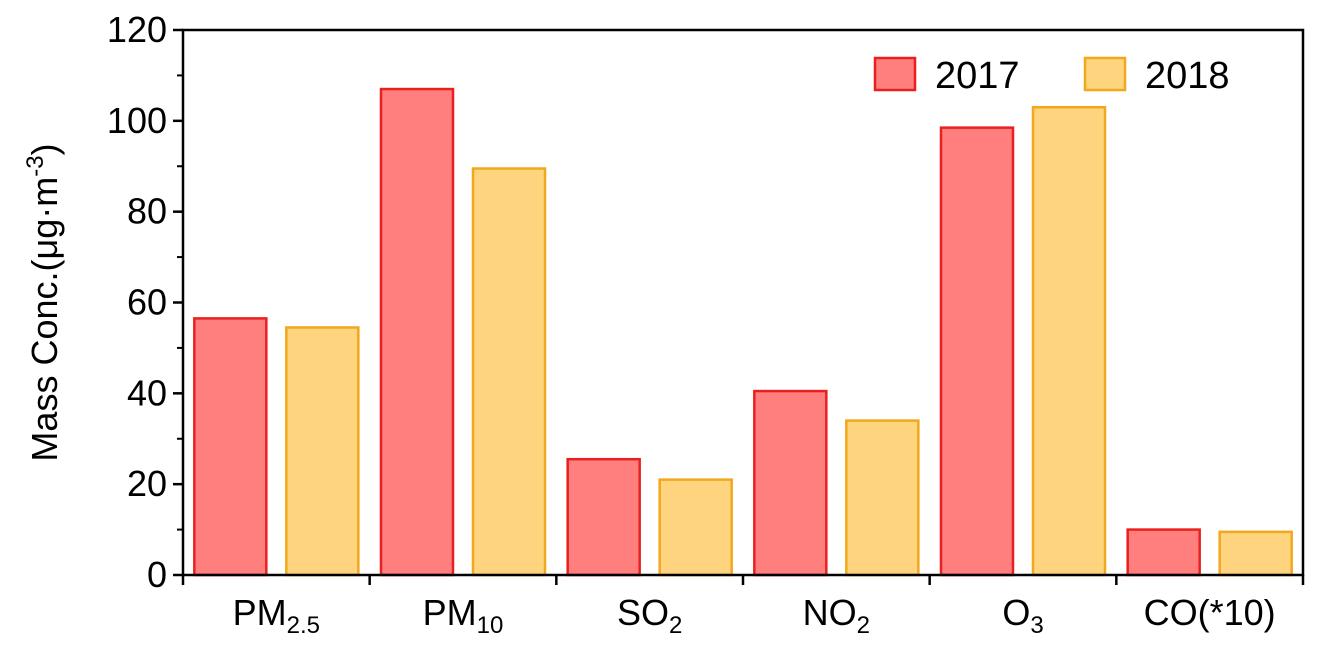 The width and height of the screenshot is (1325, 645). I want to click on x-tick-label: PM2.5, so click(276, 615).